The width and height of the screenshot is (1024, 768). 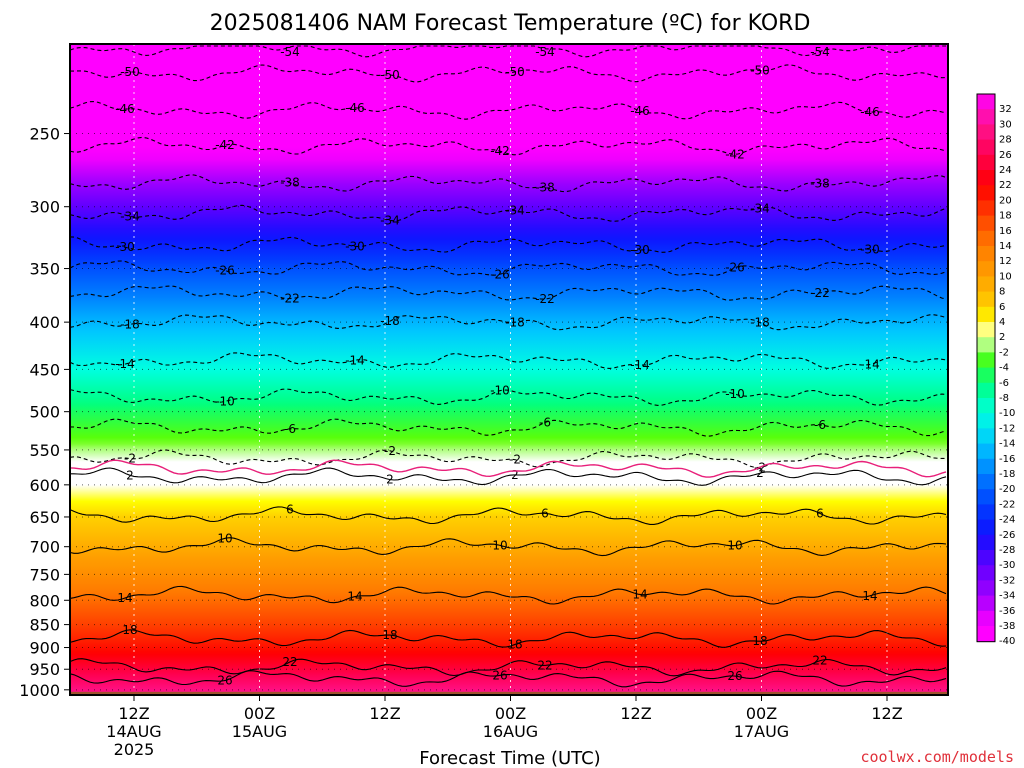 What do you see at coordinates (1007, 641) in the screenshot?
I see `colorbar-label: -40` at bounding box center [1007, 641].